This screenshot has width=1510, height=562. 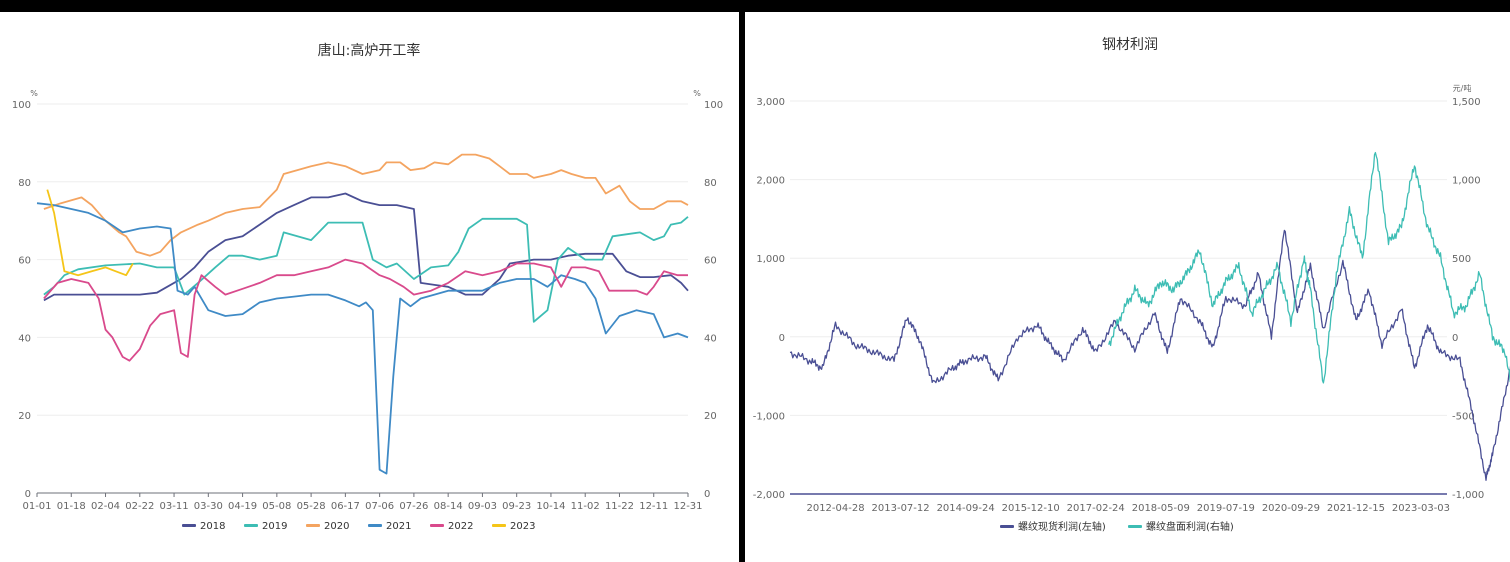 What do you see at coordinates (769, 416) in the screenshot?
I see `y-tick-label-left: -1,000` at bounding box center [769, 416].